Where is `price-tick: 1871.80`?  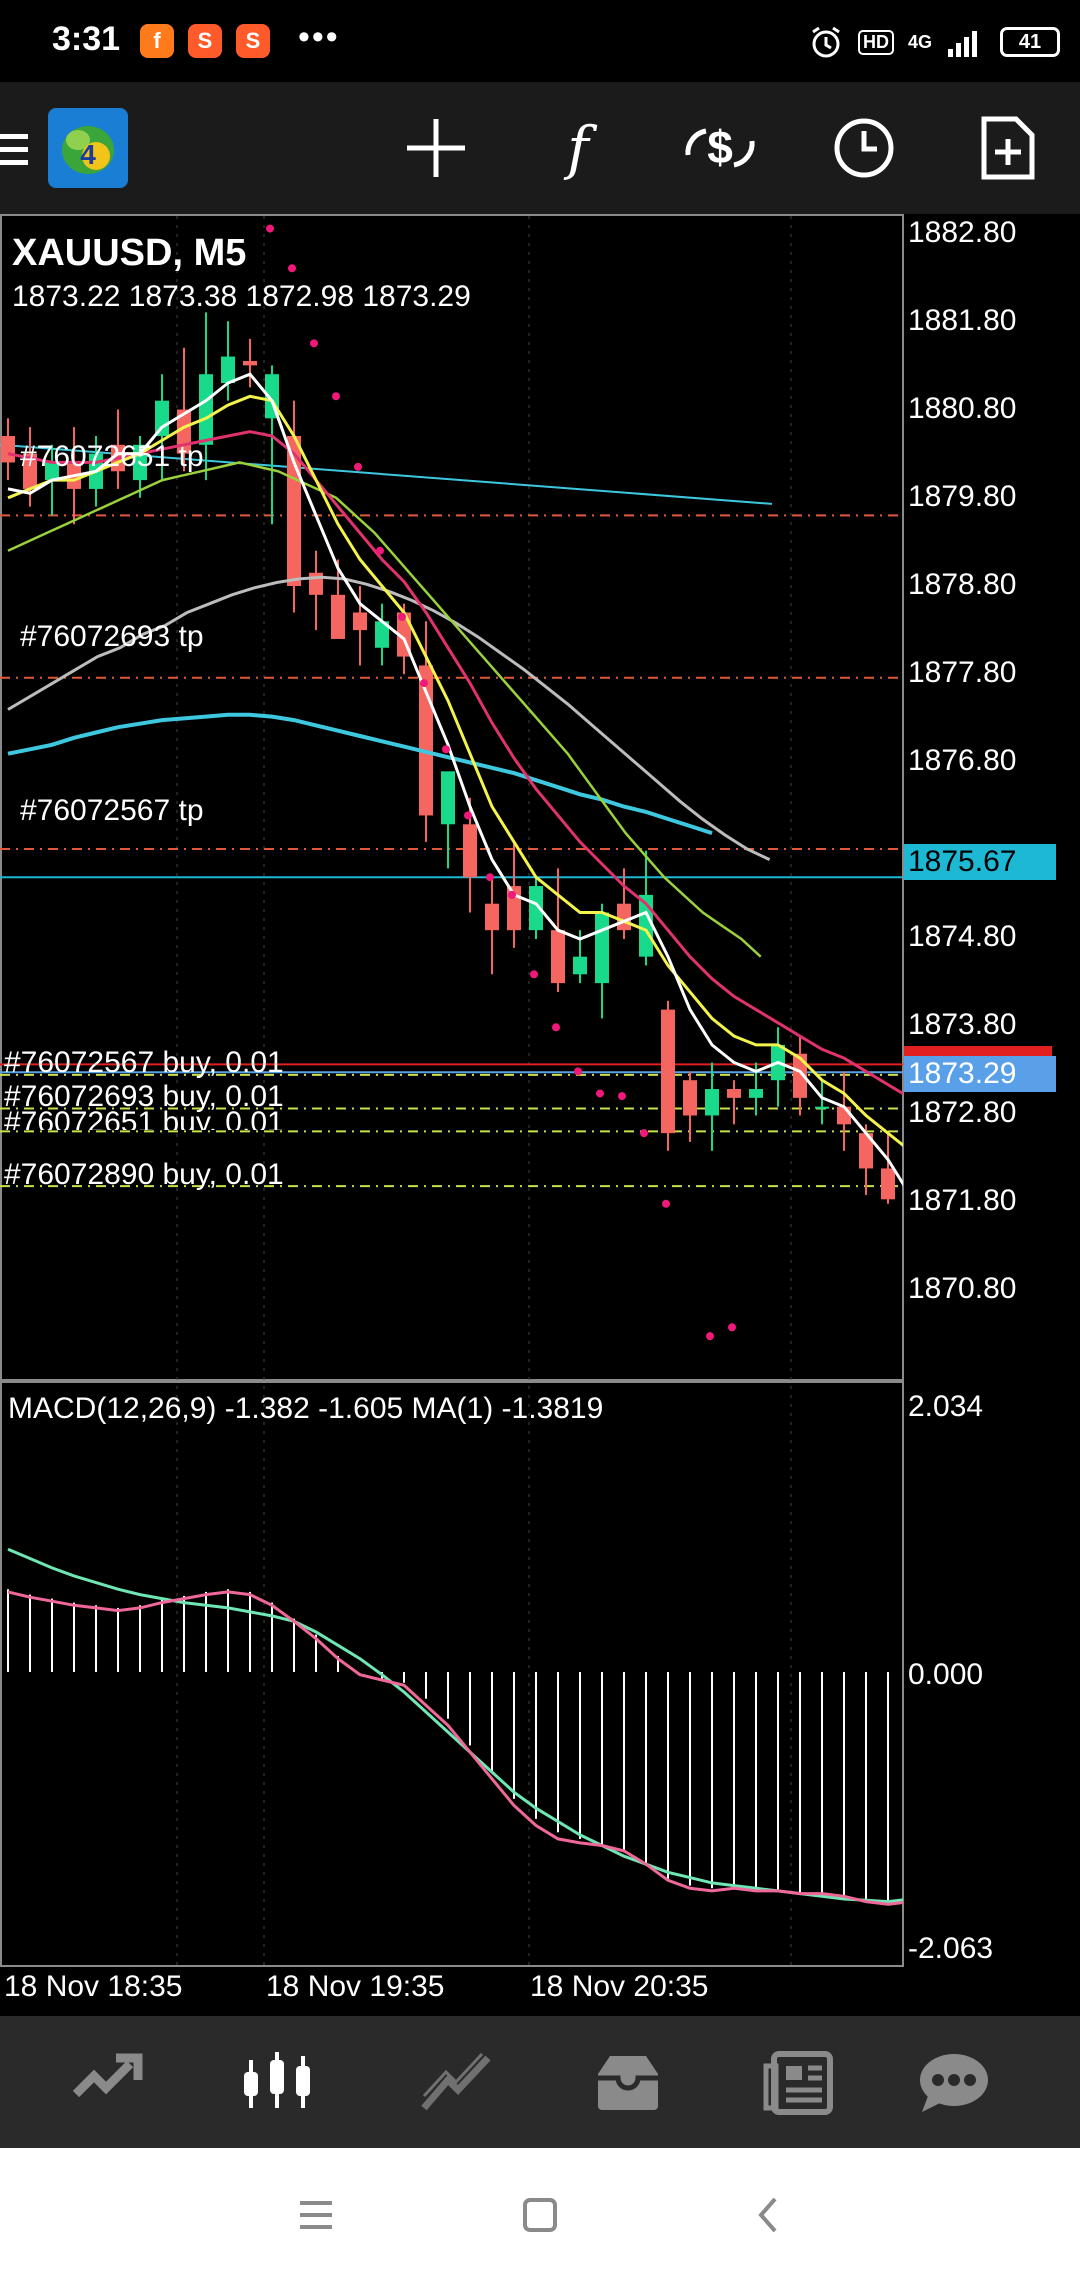 price-tick: 1871.80 is located at coordinates (962, 1200).